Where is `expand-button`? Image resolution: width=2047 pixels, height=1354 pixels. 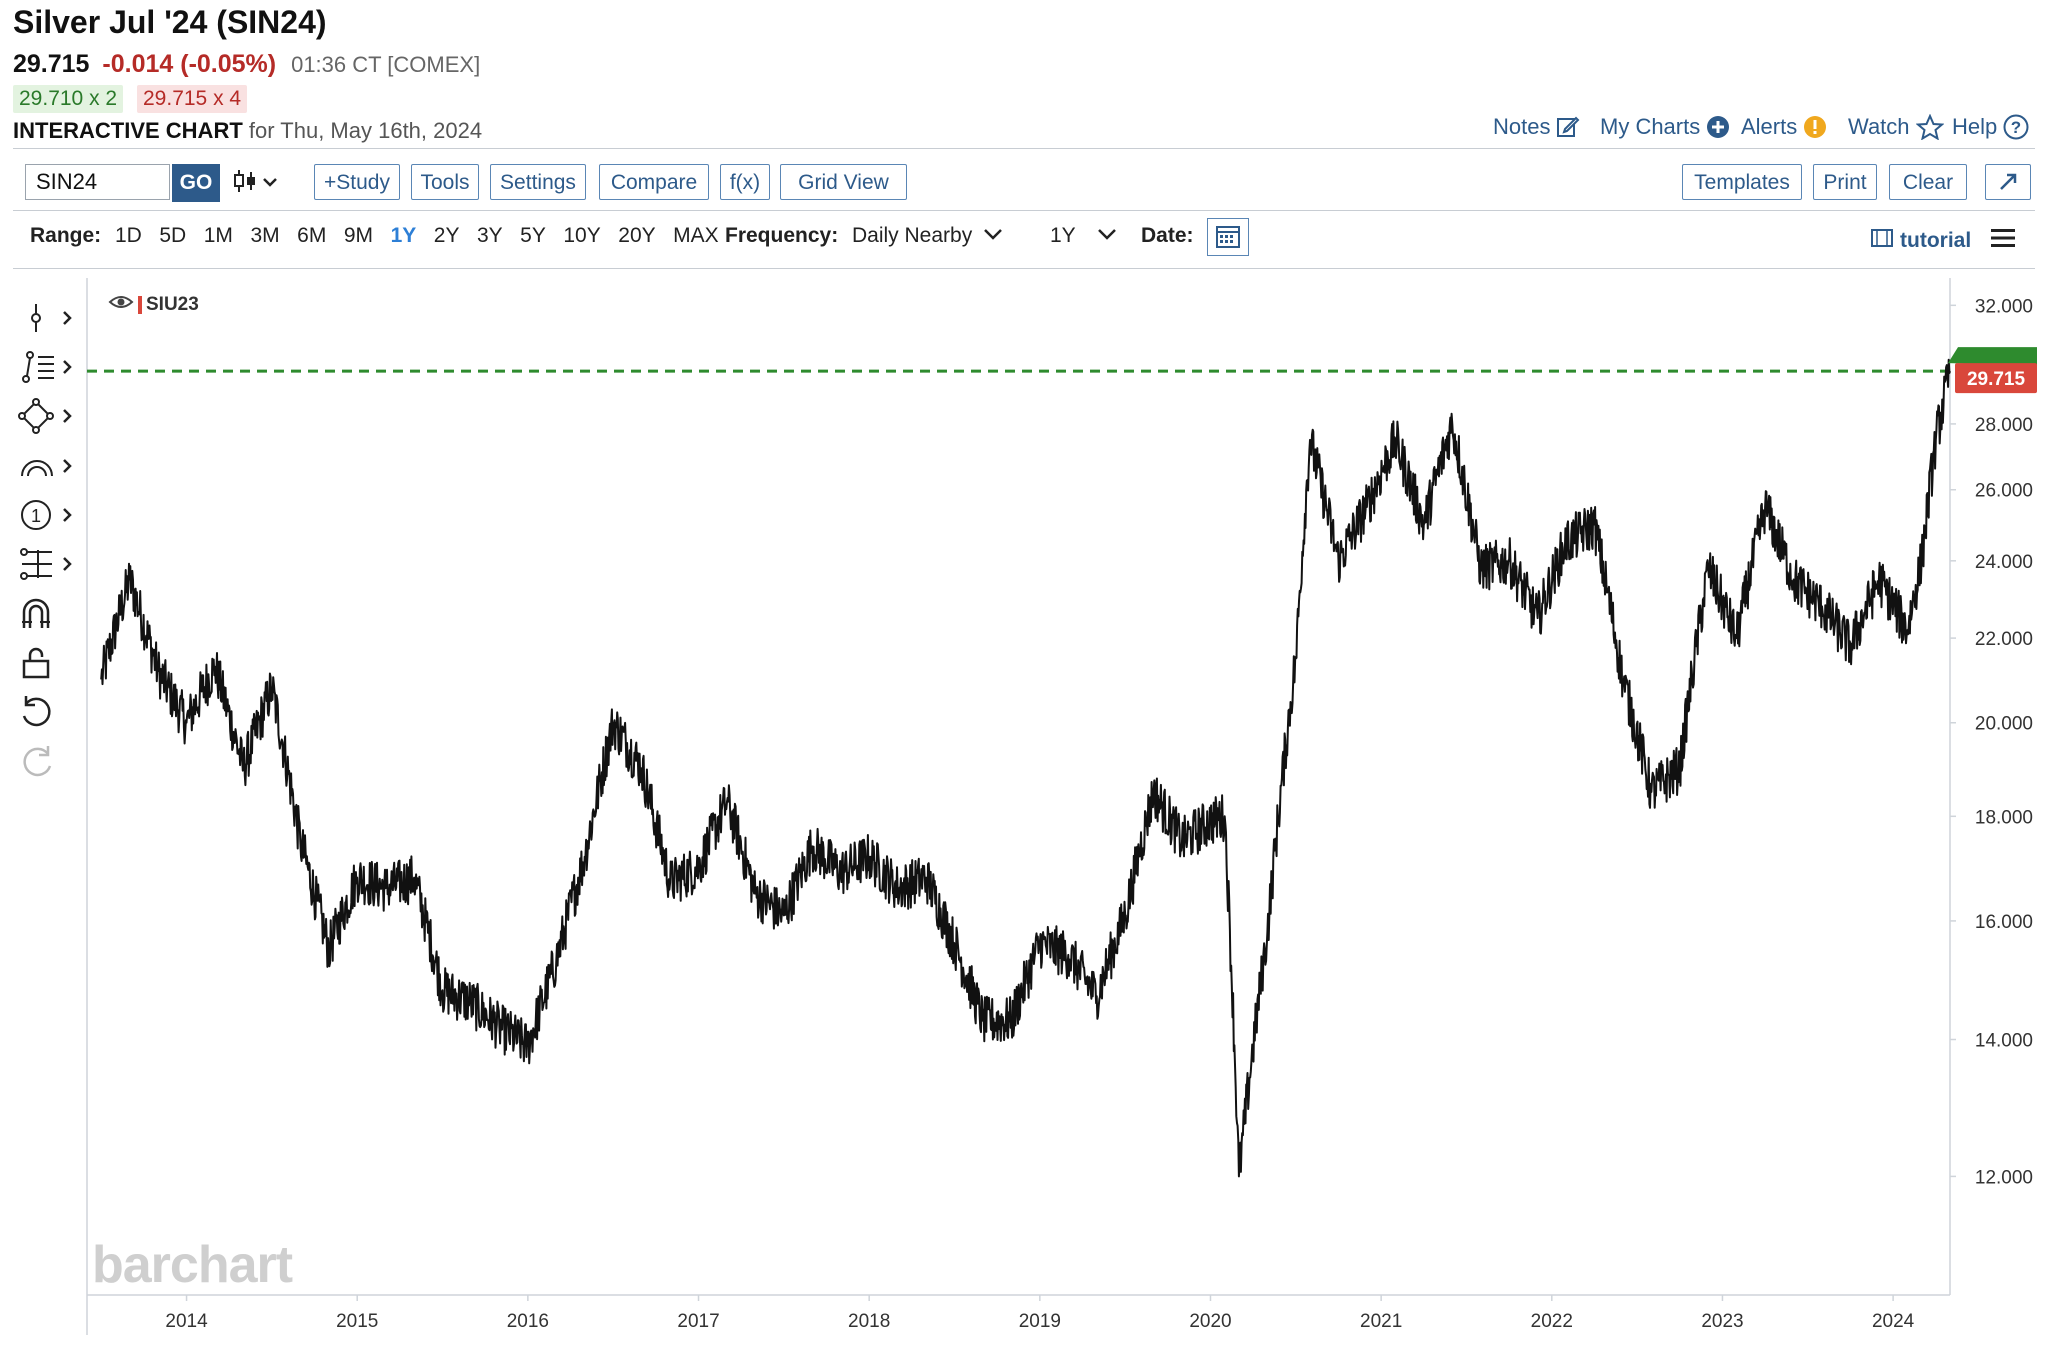
expand-button is located at coordinates (2008, 182).